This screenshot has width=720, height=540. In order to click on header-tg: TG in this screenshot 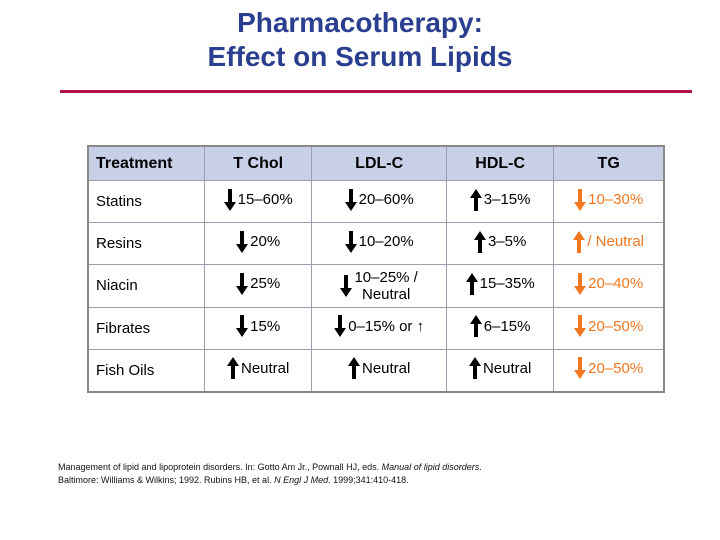, I will do `click(609, 163)`.